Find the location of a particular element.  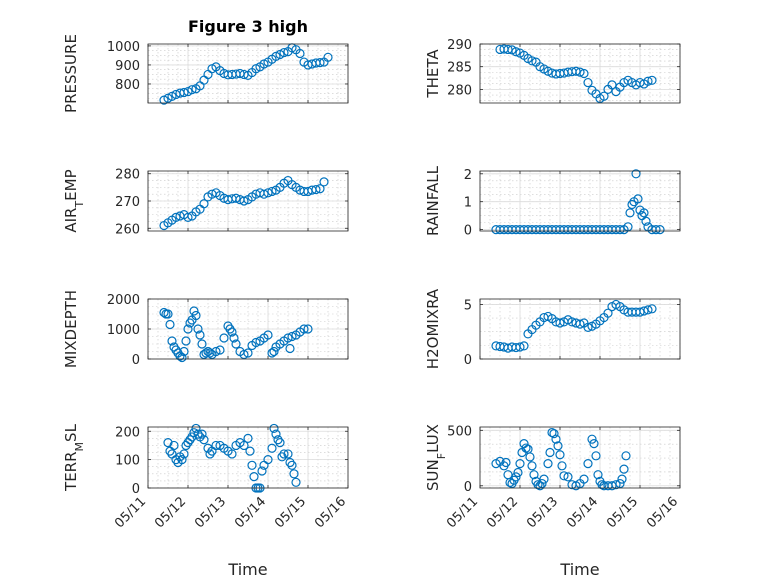

x-tick-label: 05/11 is located at coordinates (130, 512).